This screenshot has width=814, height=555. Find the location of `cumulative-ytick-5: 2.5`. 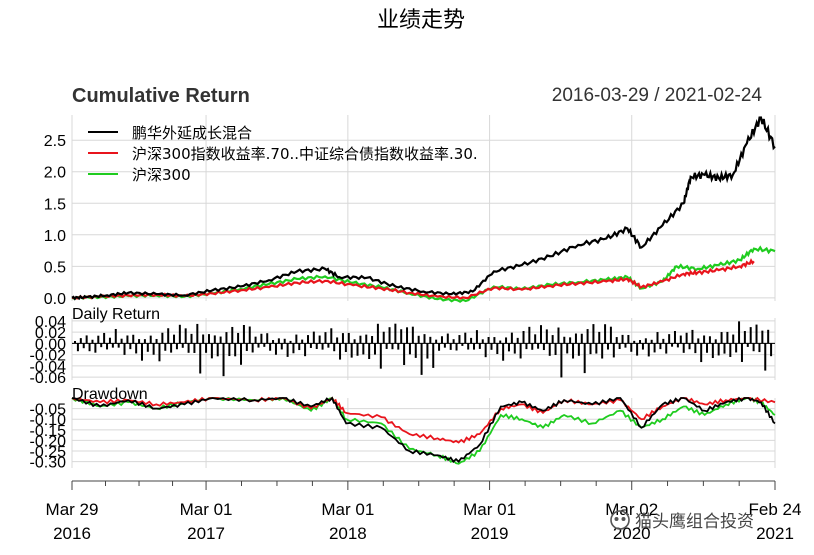

cumulative-ytick-5: 2.5 is located at coordinates (55, 141).